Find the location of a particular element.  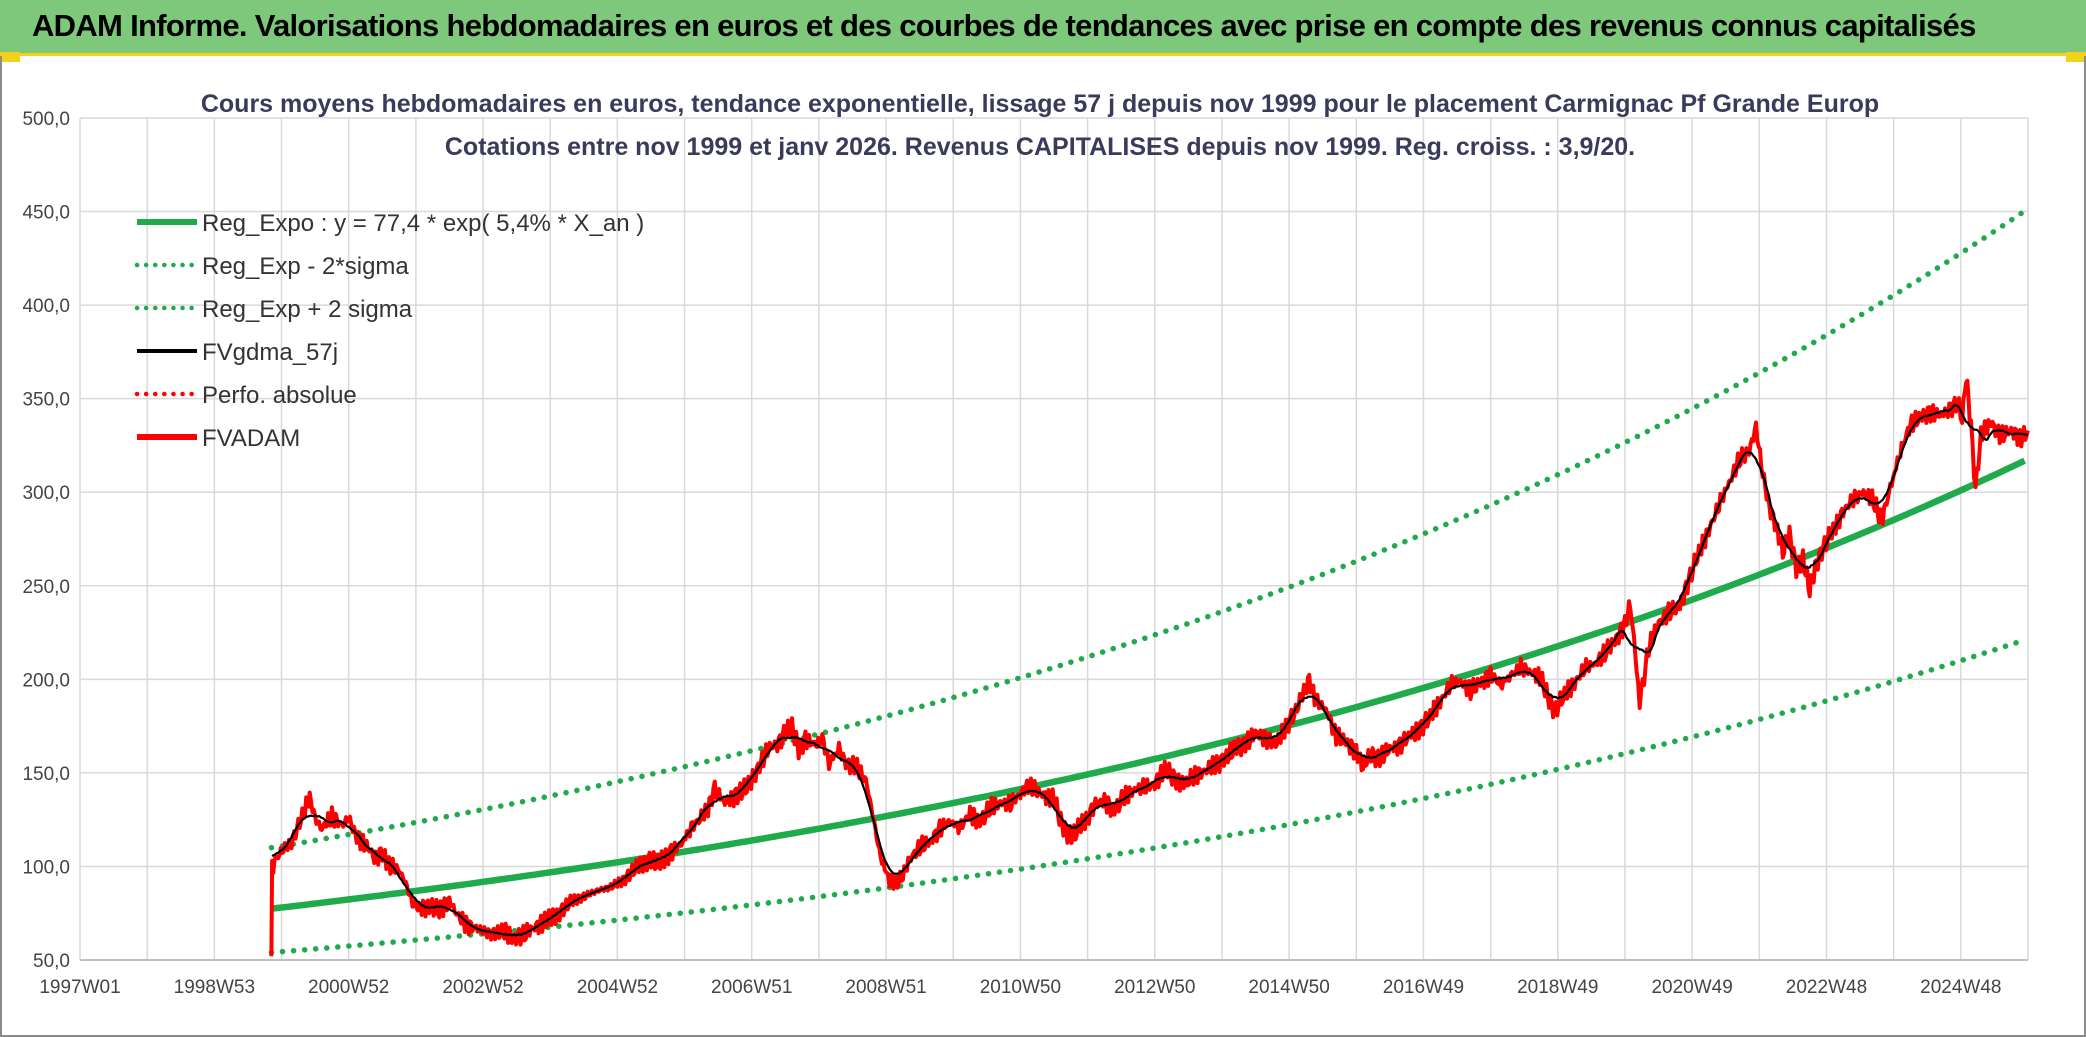

banner-corner-left is located at coordinates (10, 57).